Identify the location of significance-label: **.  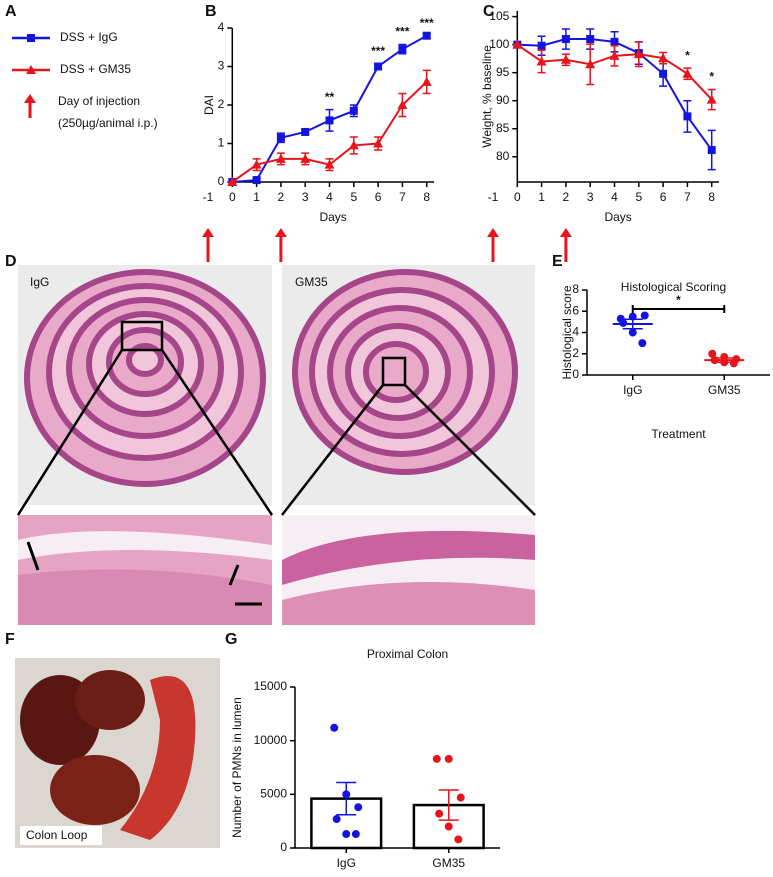
(330, 97).